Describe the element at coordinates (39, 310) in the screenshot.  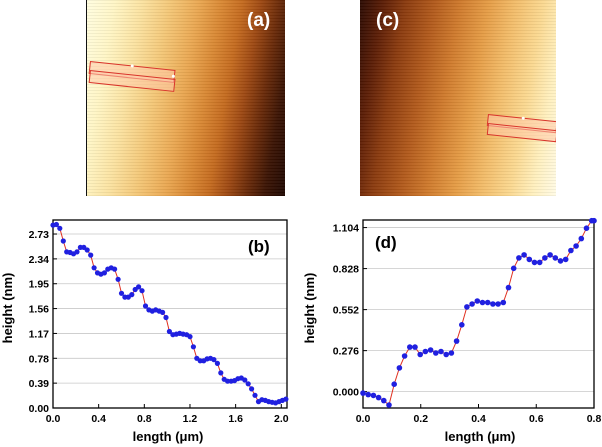
I see `y-tick-label: 1.56` at that location.